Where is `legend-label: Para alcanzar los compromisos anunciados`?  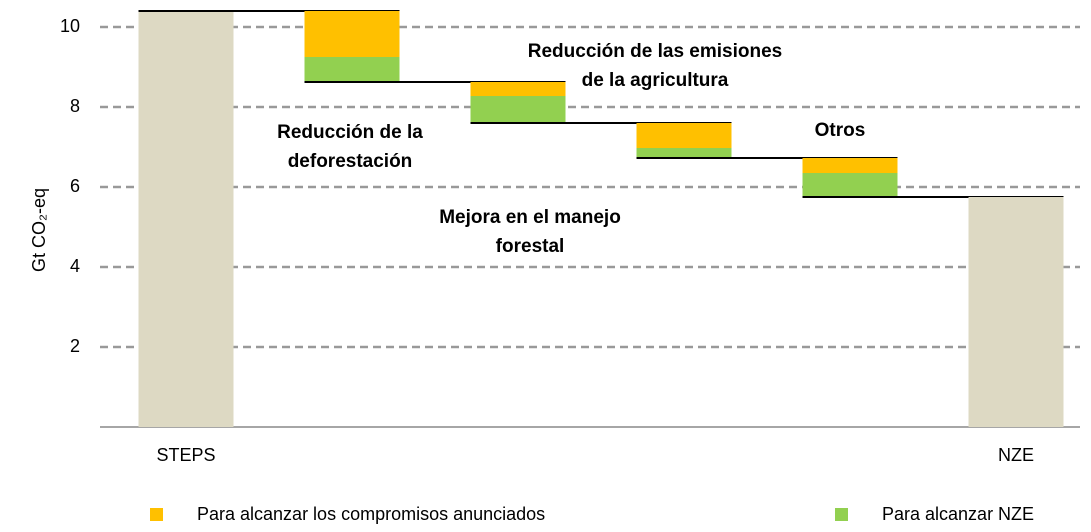 legend-label: Para alcanzar los compromisos anunciados is located at coordinates (371, 514).